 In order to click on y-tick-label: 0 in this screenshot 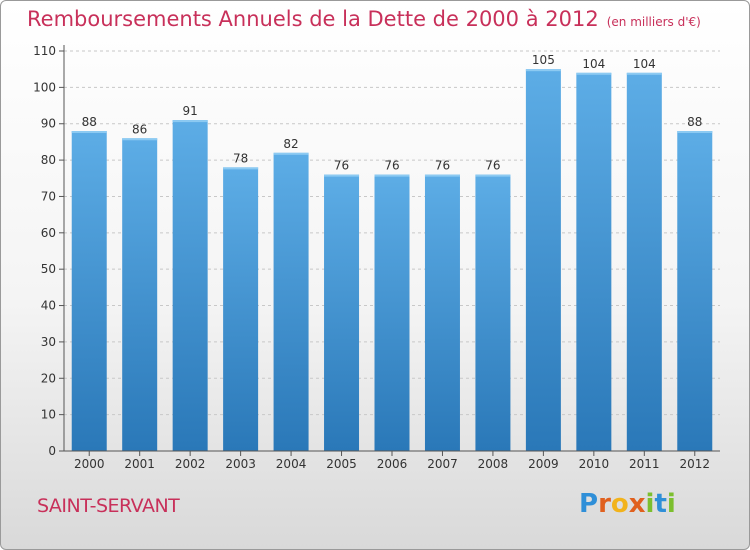, I will do `click(52, 451)`.